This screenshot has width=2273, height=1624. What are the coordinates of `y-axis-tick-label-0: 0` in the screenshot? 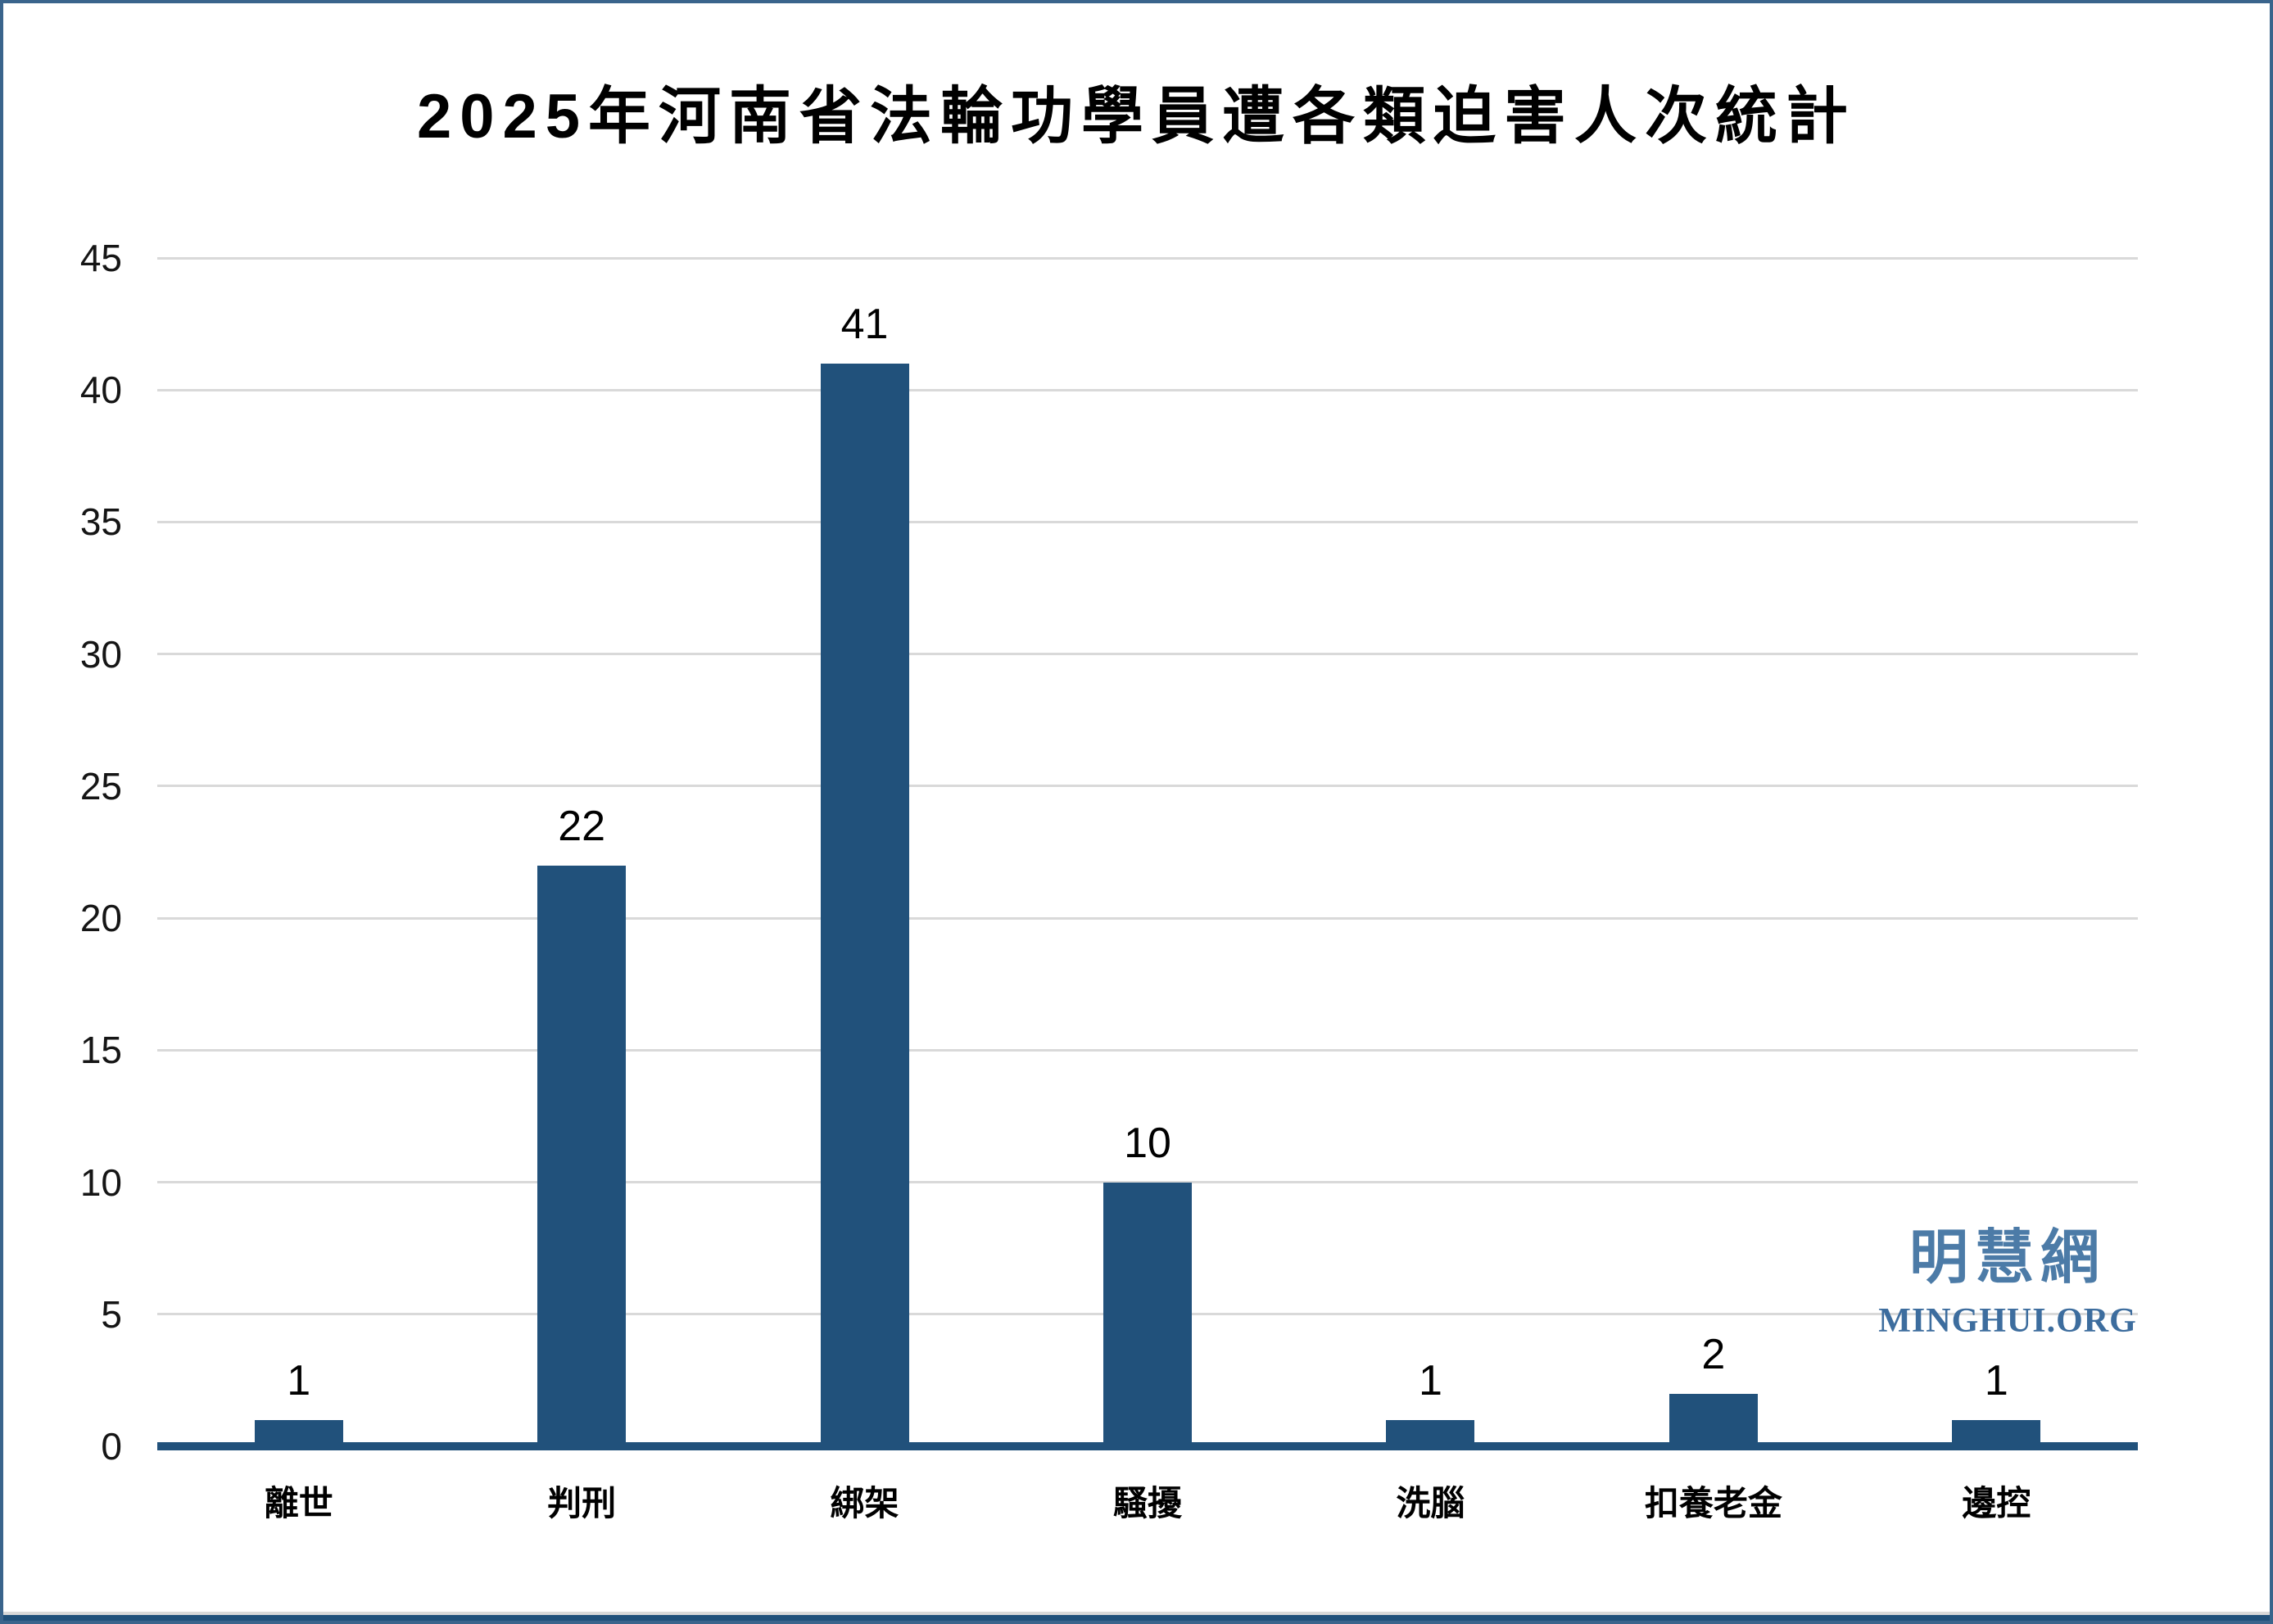 It's located at (111, 1446).